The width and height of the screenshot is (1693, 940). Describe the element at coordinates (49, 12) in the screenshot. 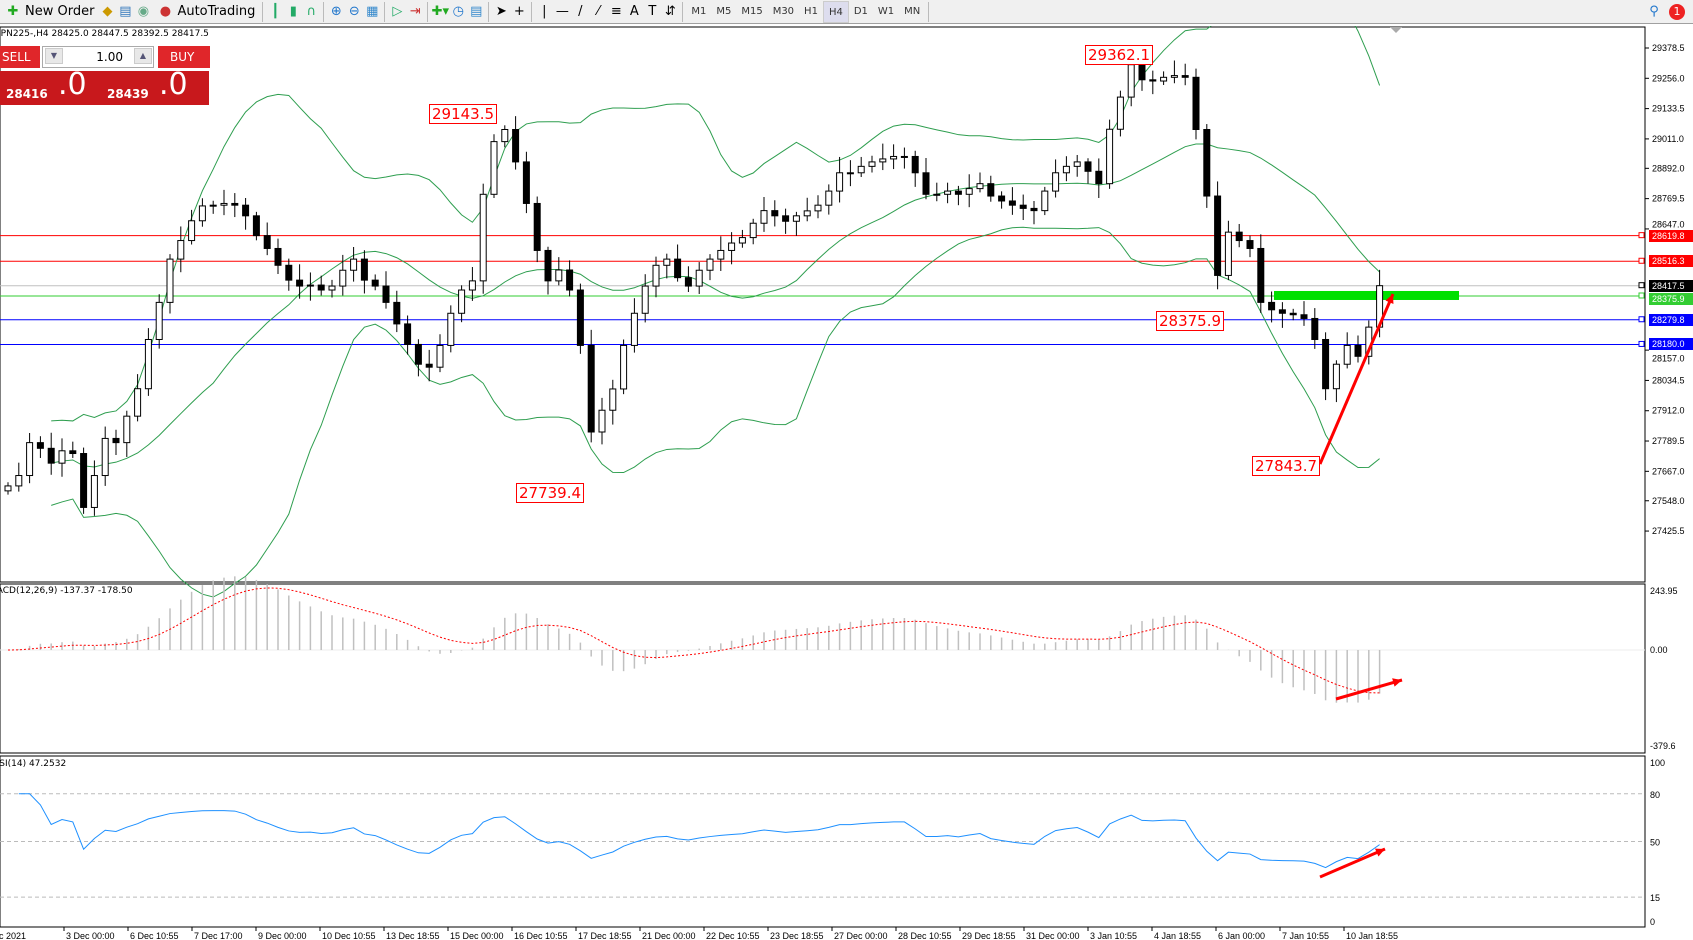

I see `new-order-button: ✚ New Order` at that location.